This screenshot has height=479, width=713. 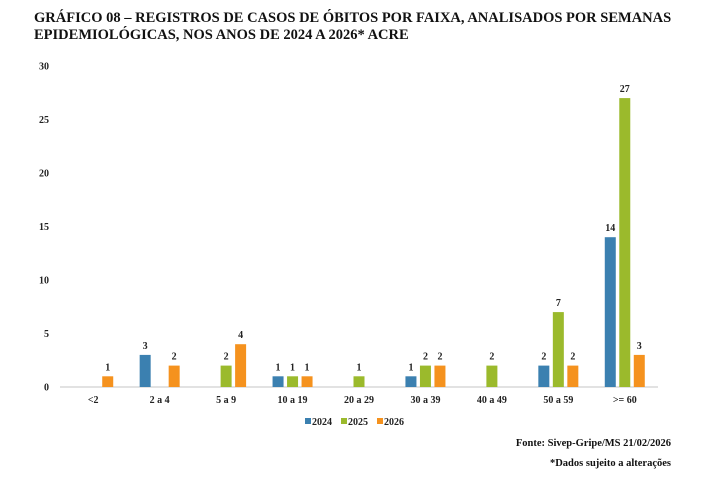 What do you see at coordinates (625, 89) in the screenshot?
I see `data-label-2025: 27` at bounding box center [625, 89].